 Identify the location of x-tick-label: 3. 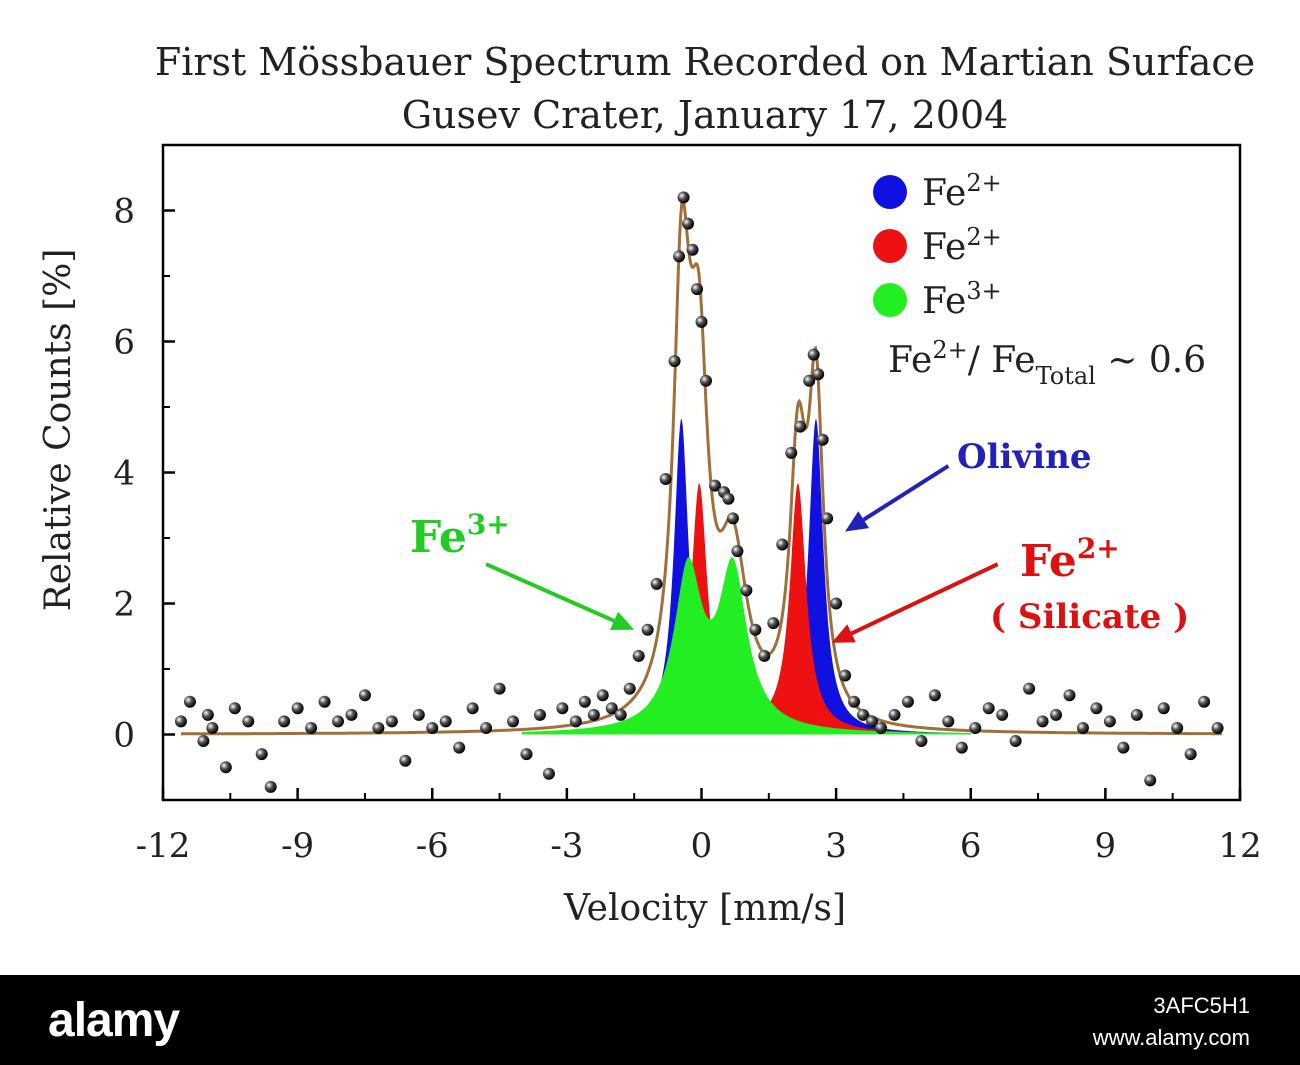
(836, 846).